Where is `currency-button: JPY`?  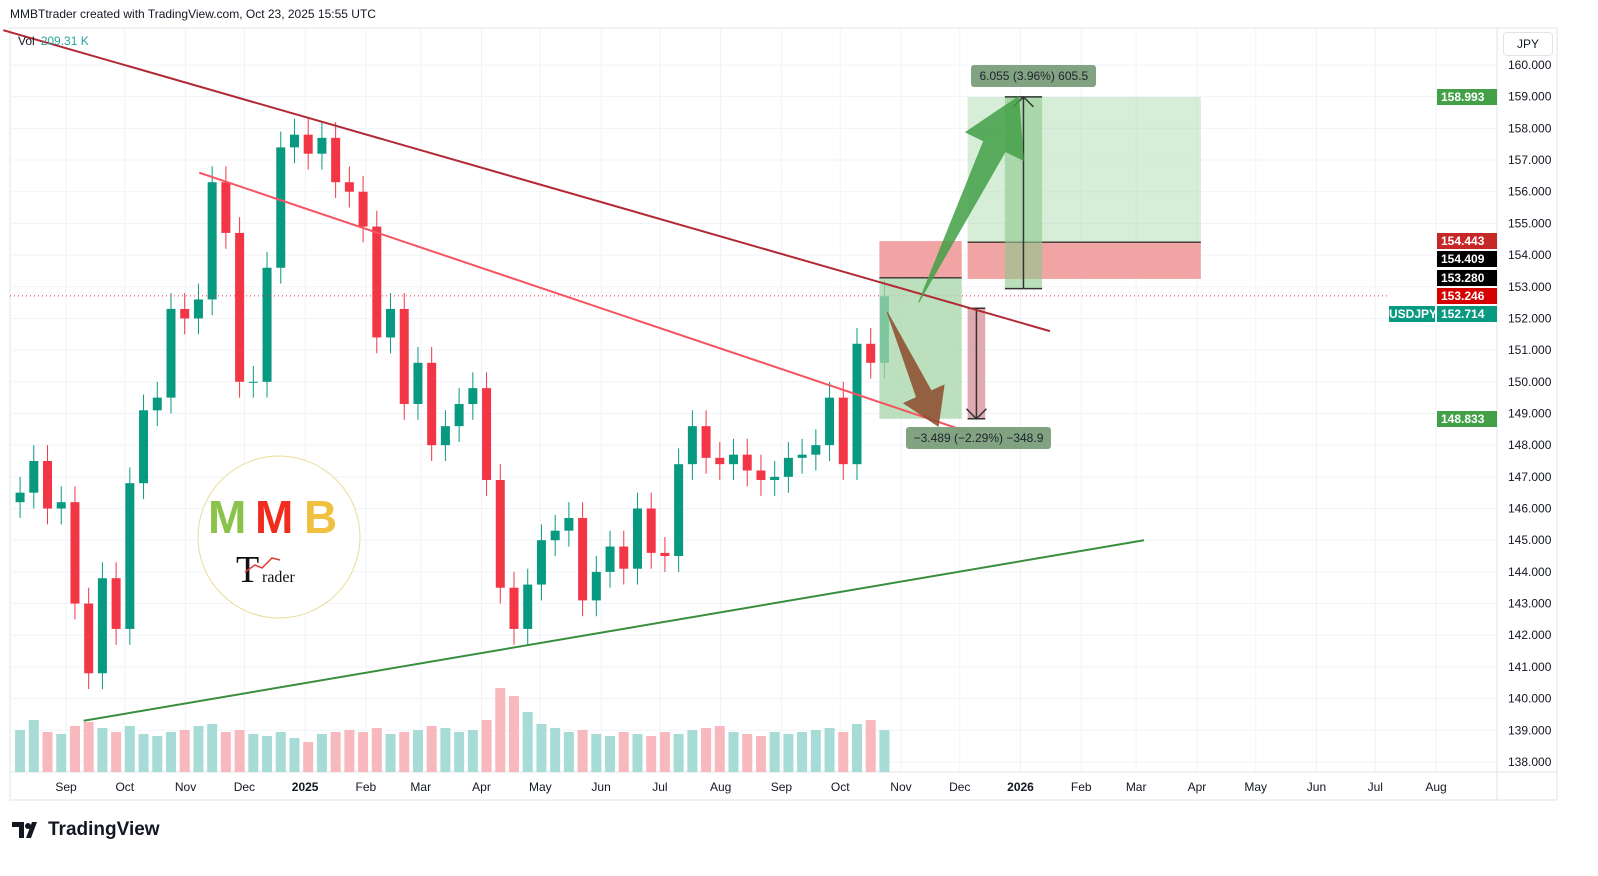 currency-button: JPY is located at coordinates (1528, 44).